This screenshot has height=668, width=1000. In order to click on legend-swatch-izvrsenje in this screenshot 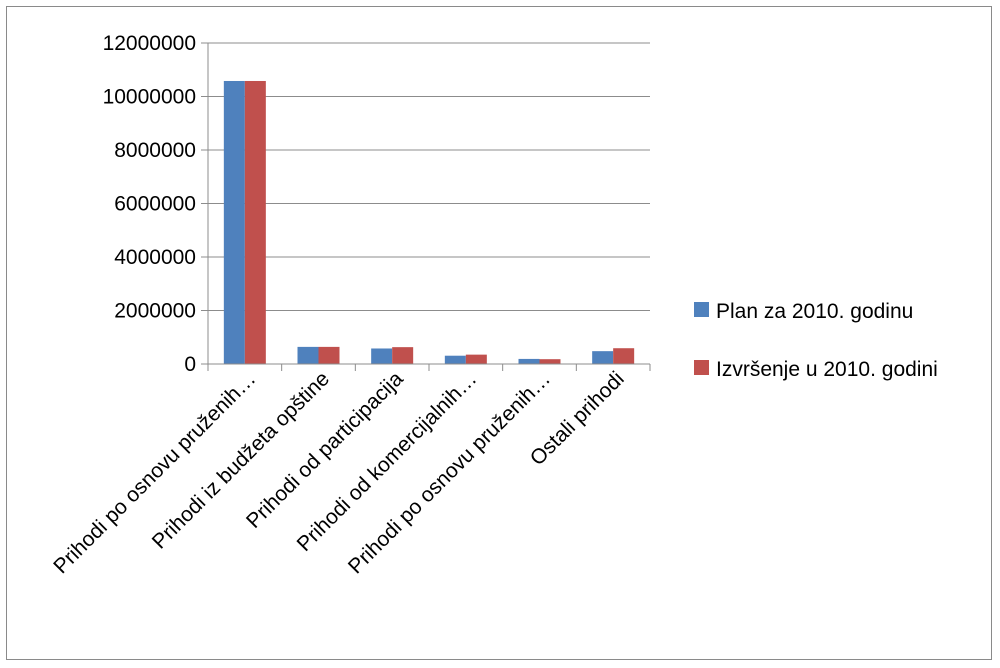, I will do `click(701, 367)`.